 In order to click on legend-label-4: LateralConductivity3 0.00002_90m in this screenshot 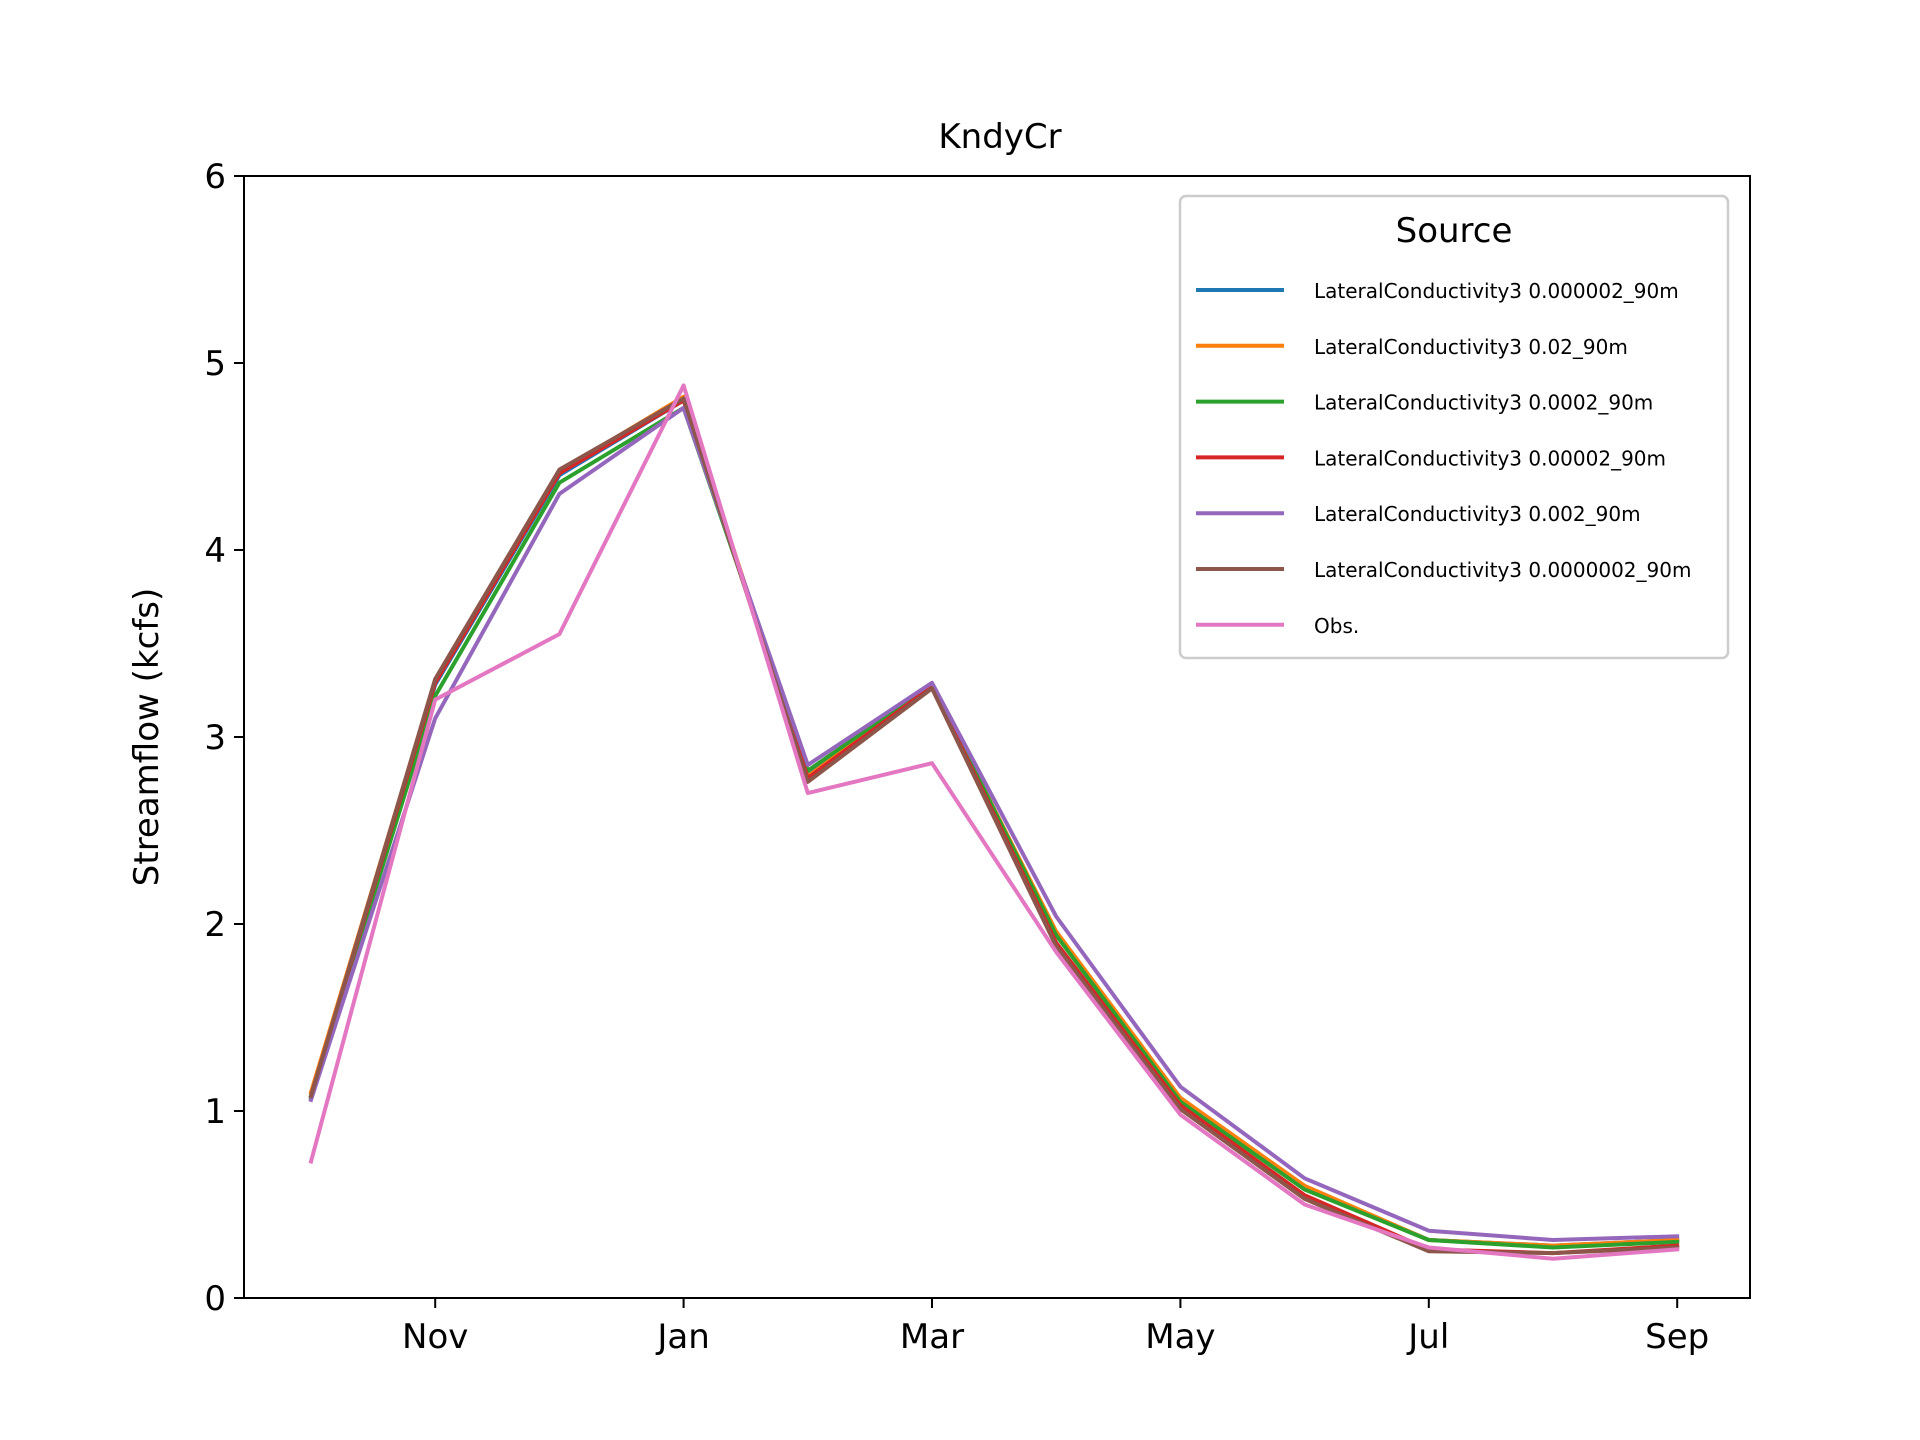, I will do `click(1490, 458)`.